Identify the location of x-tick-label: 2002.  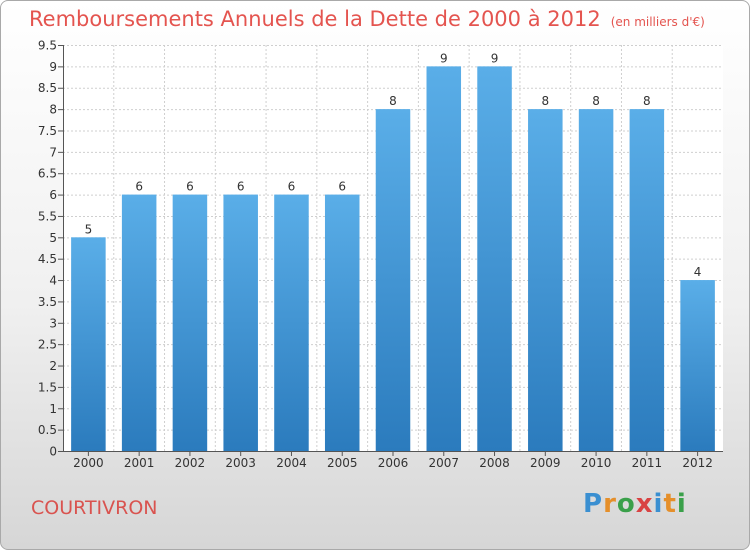
(190, 463).